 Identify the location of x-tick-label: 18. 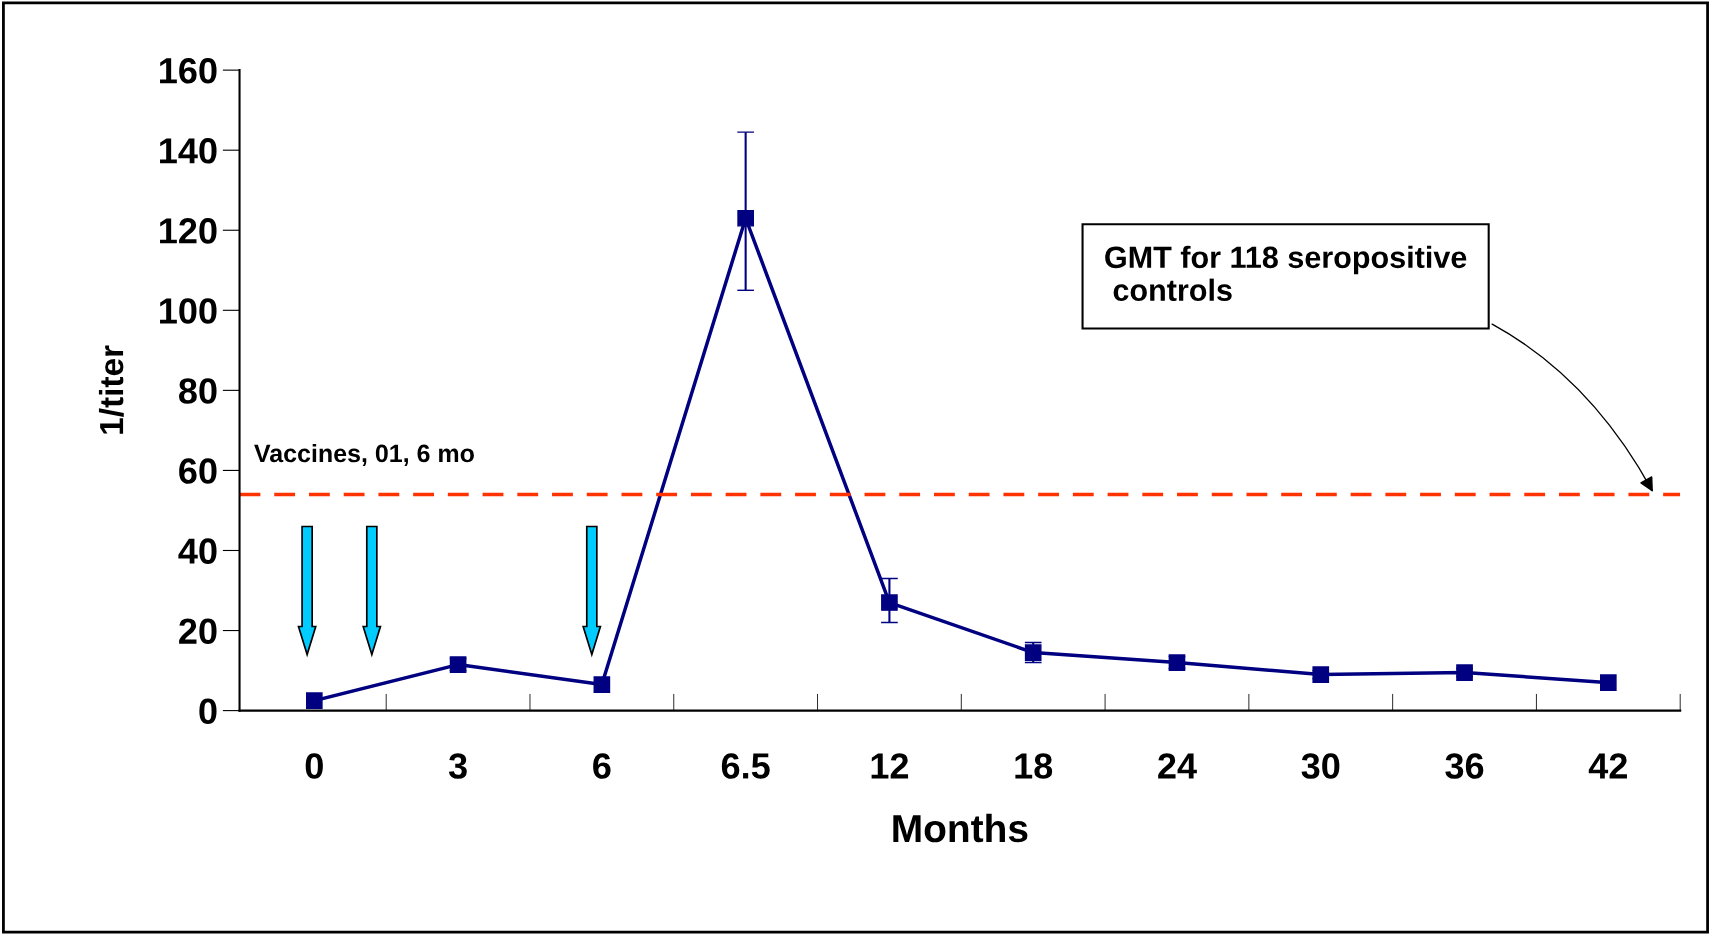
(1034, 766).